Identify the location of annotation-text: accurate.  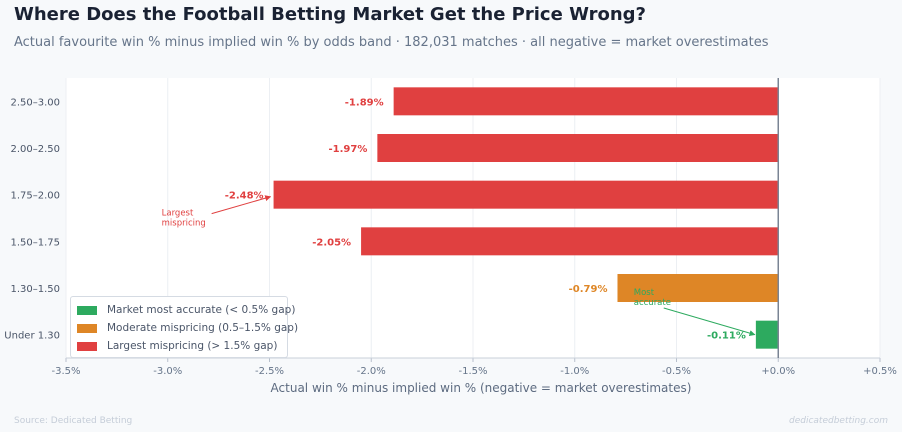
(652, 303).